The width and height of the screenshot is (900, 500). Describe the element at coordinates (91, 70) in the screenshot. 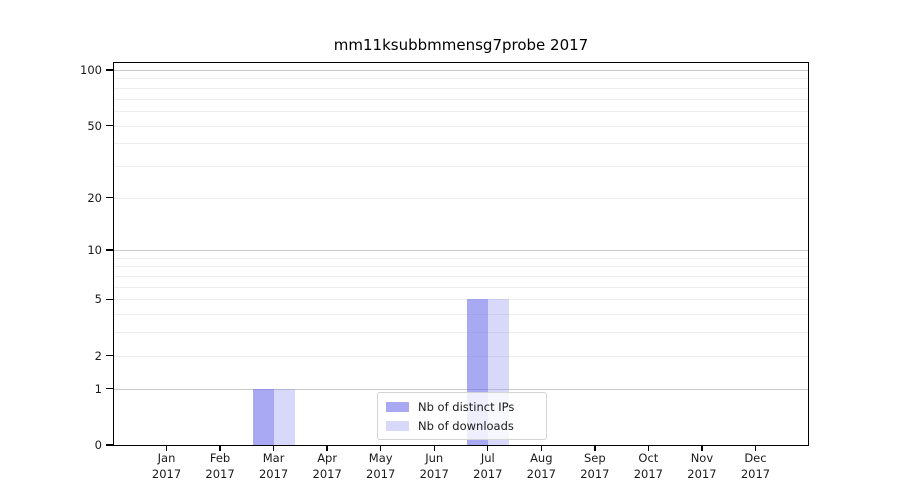

I see `y-tick-label: 100` at that location.